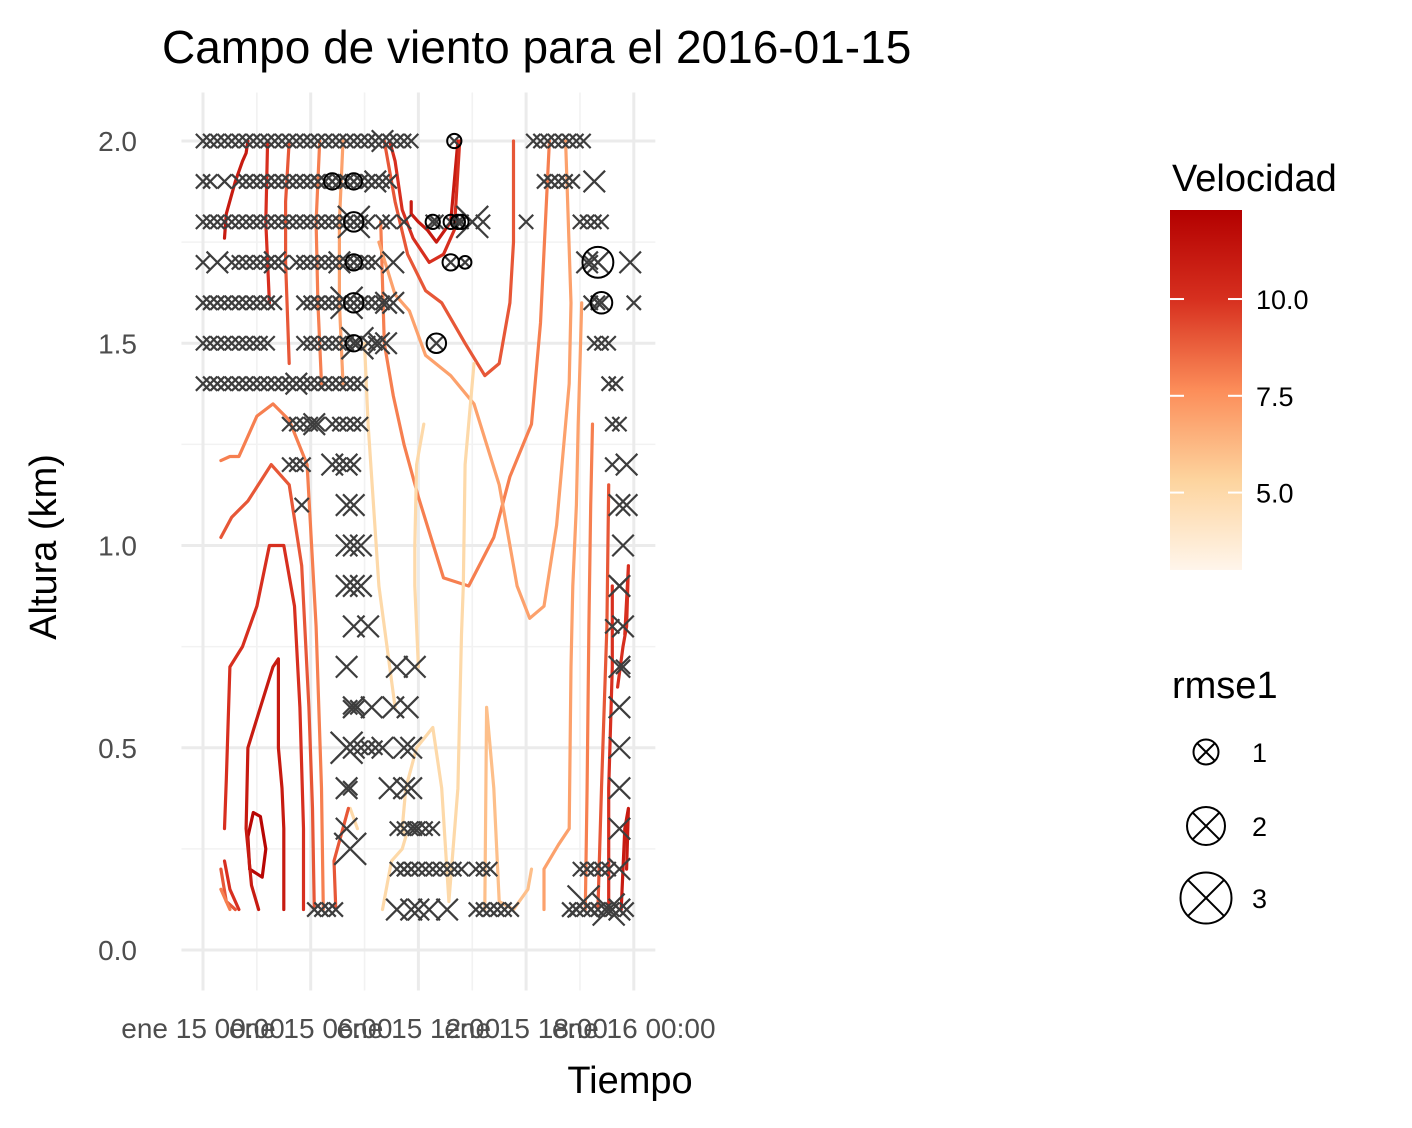  What do you see at coordinates (117, 950) in the screenshot?
I see `y-tick-label: 0.0` at bounding box center [117, 950].